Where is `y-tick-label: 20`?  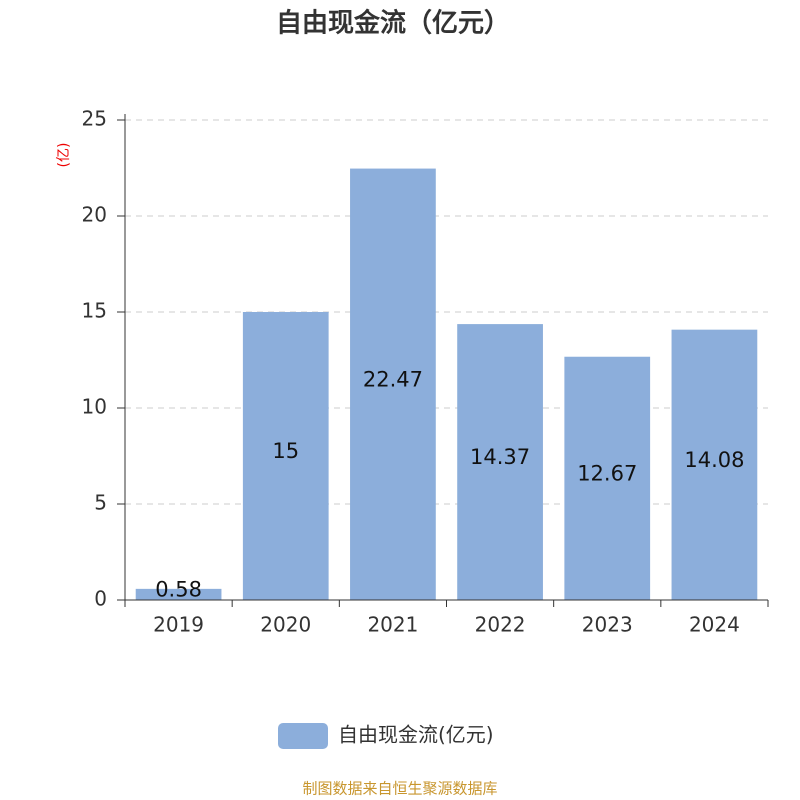 y-tick-label: 20 is located at coordinates (94, 215).